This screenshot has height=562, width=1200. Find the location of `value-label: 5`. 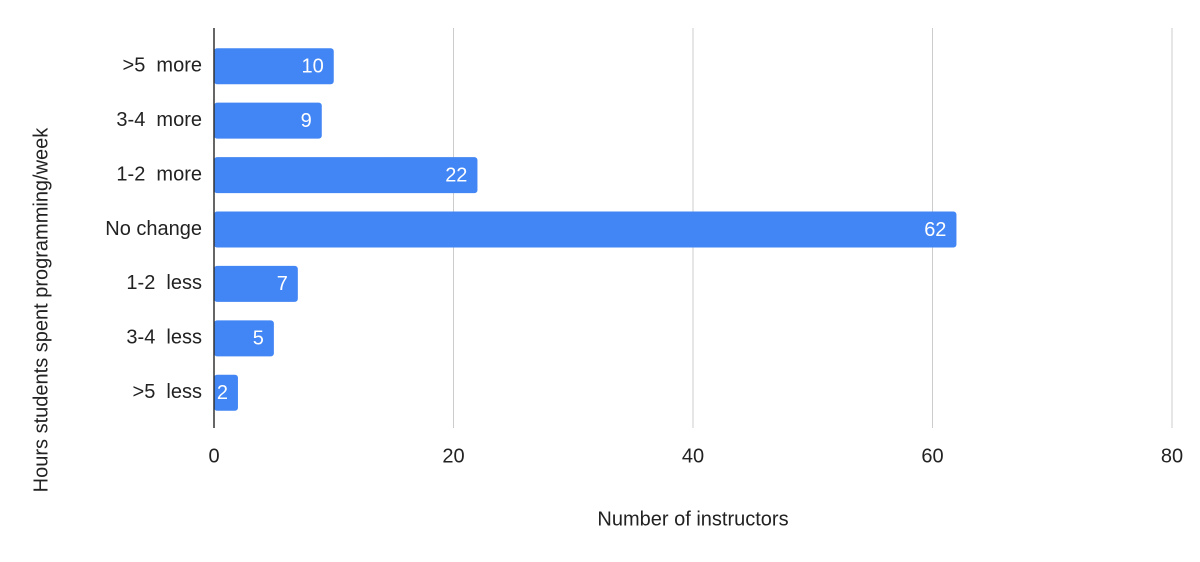

value-label: 5 is located at coordinates (258, 339).